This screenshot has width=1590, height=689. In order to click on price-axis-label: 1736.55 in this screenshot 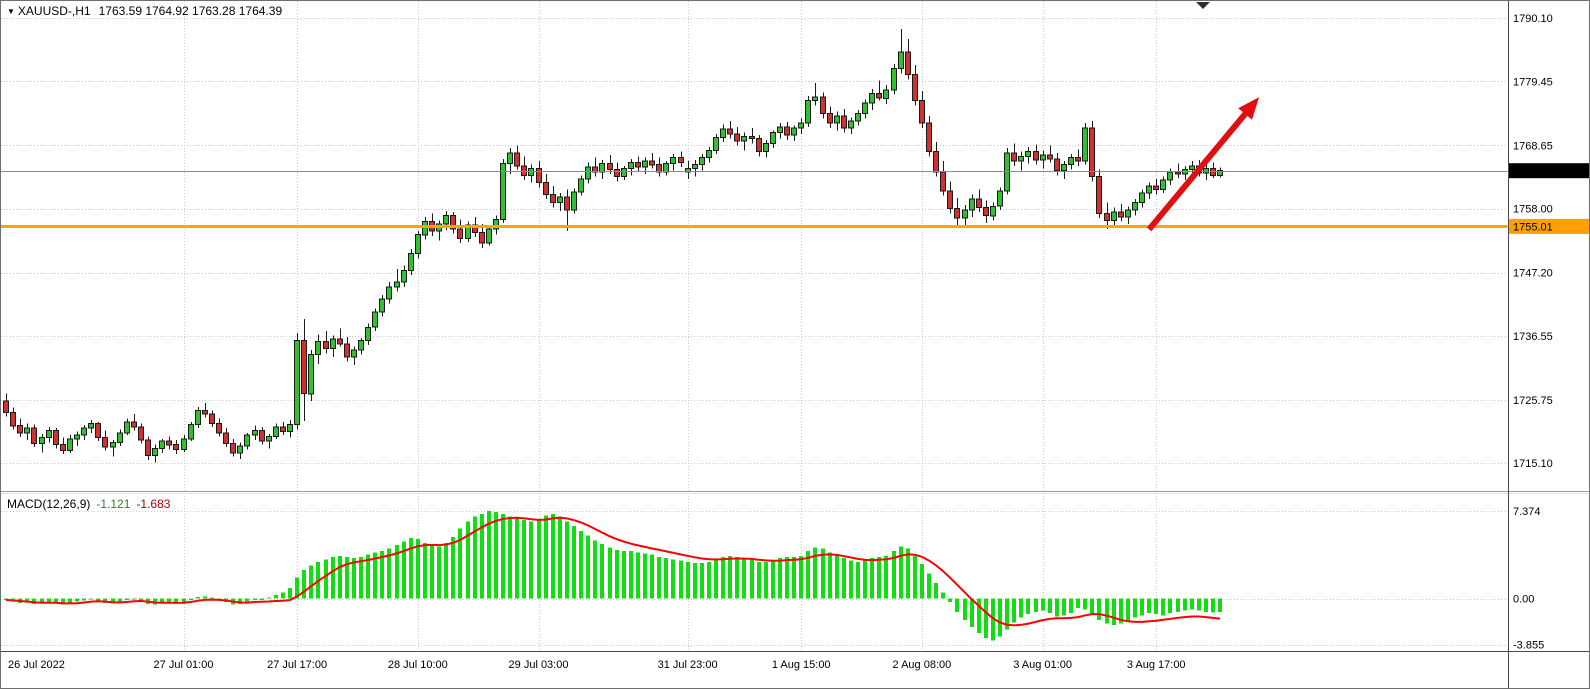, I will do `click(1533, 337)`.